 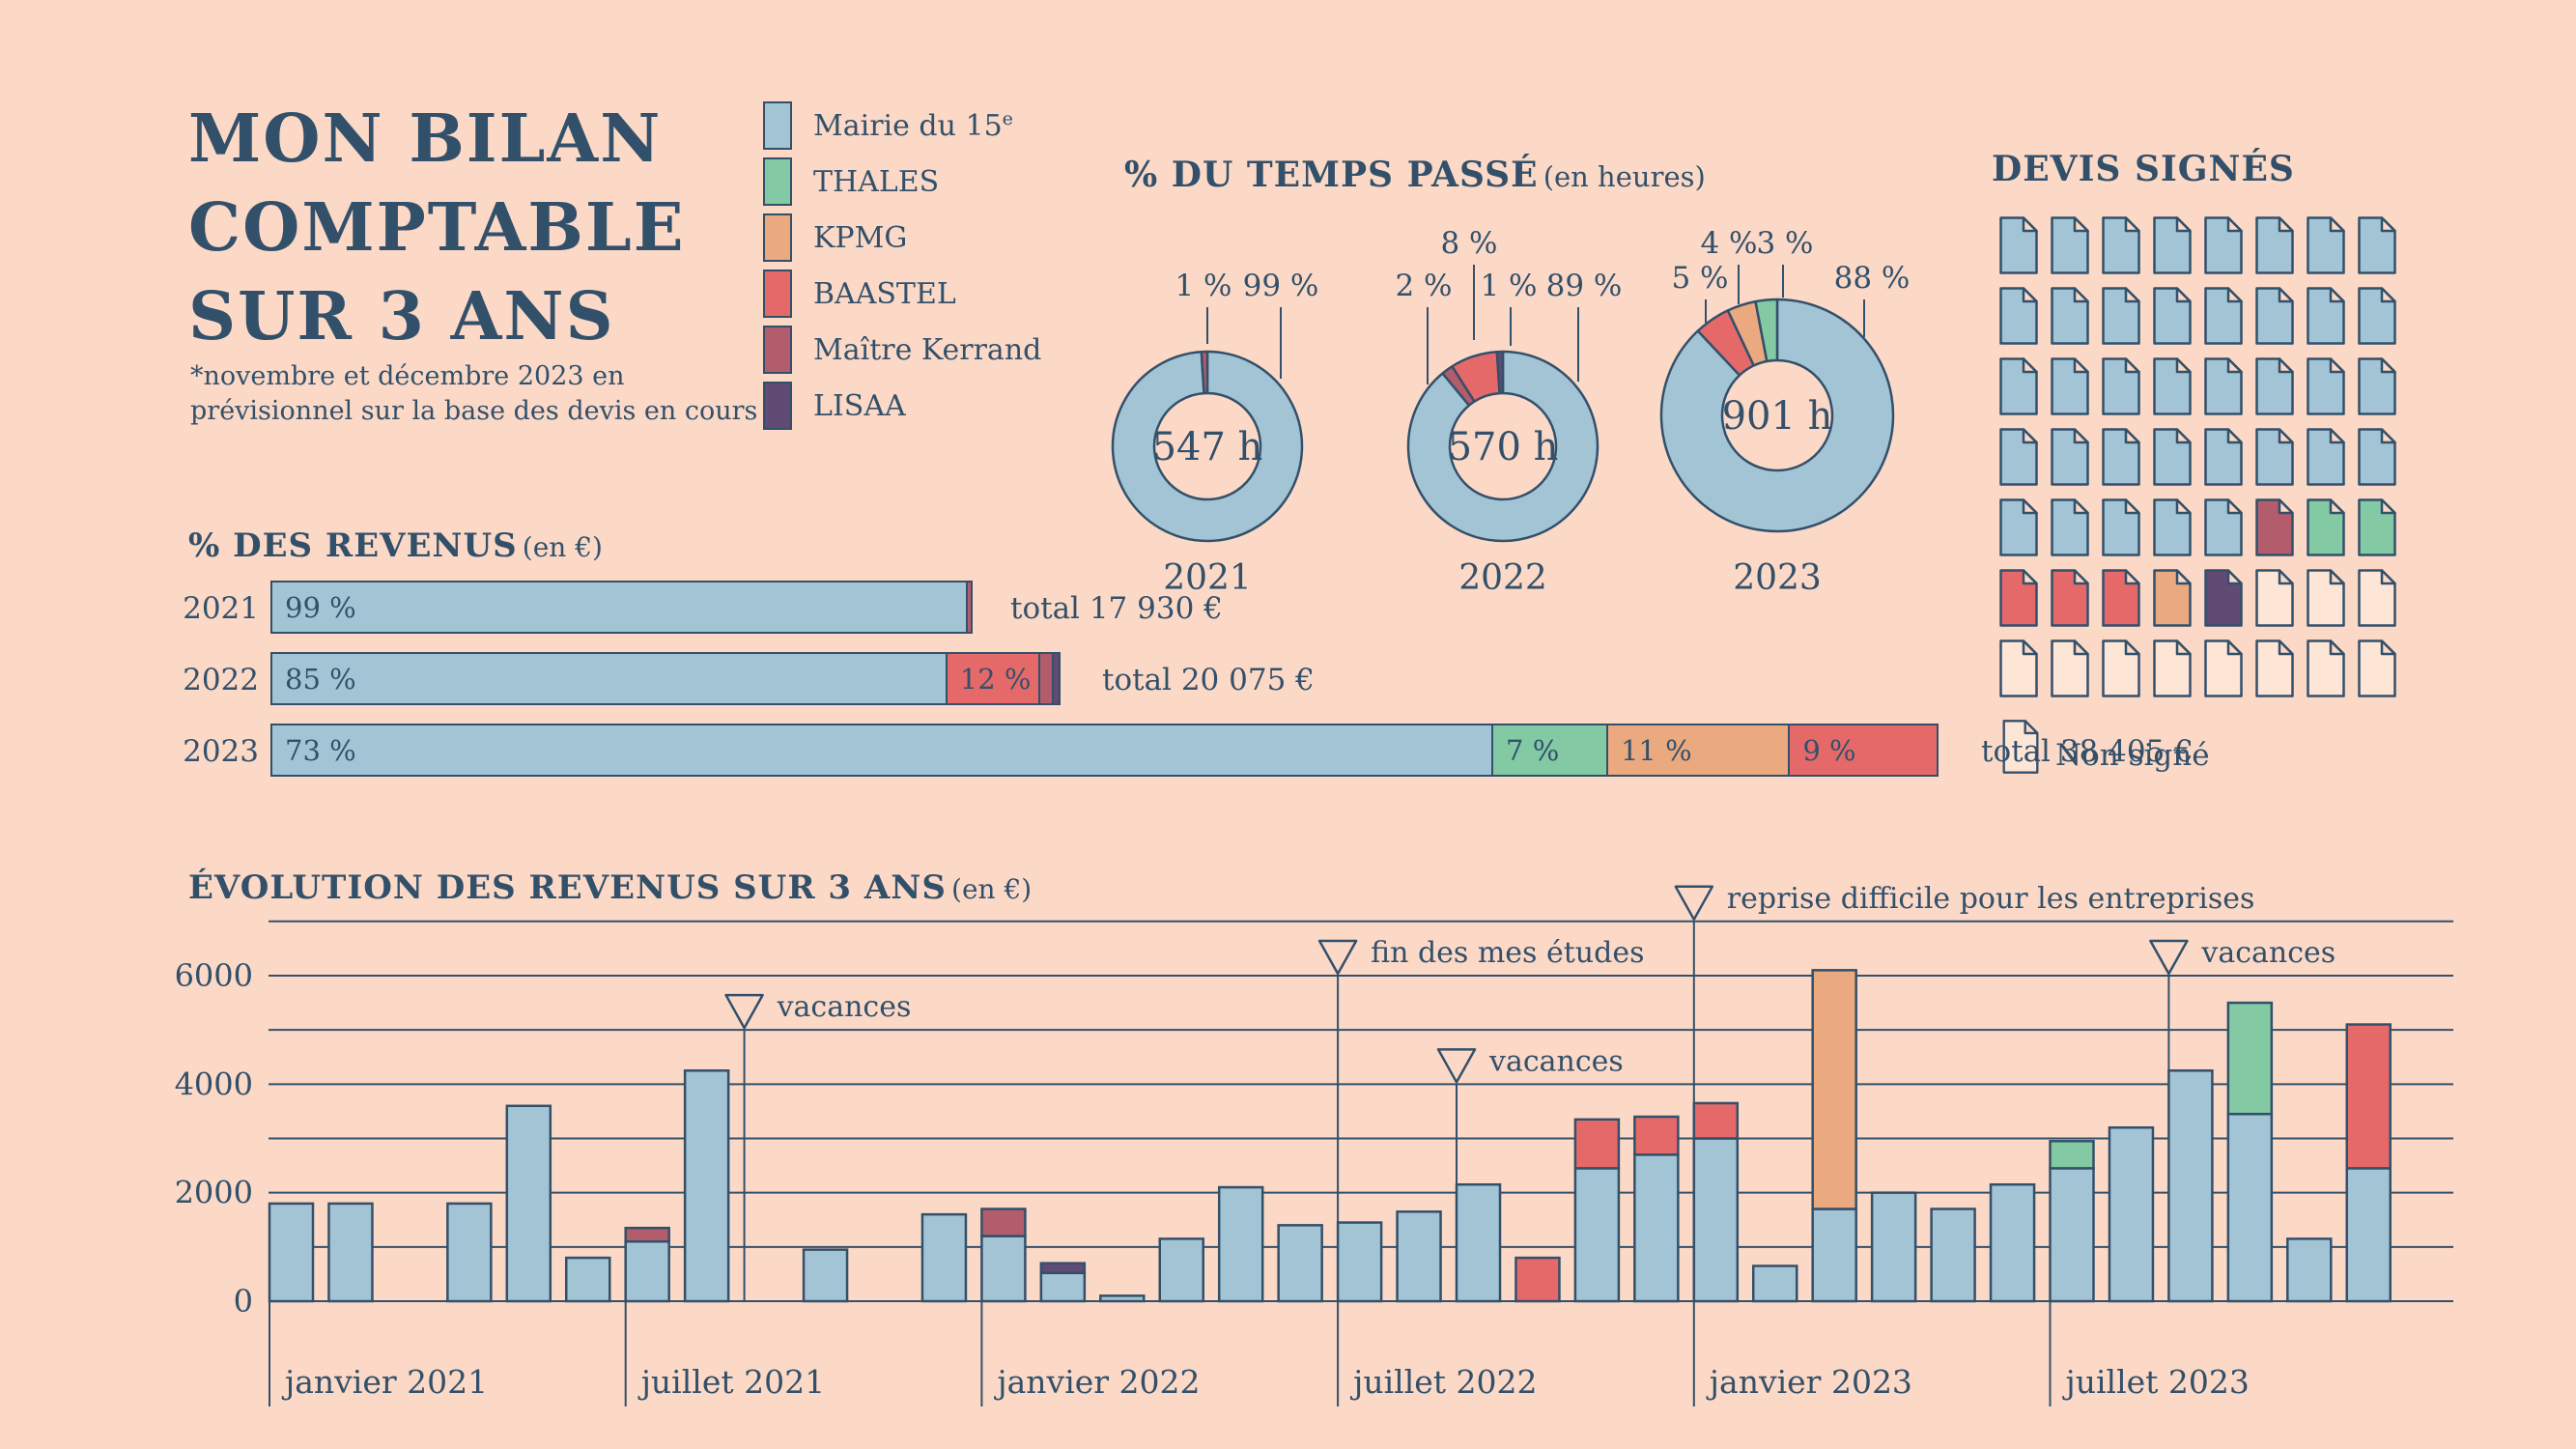 What do you see at coordinates (1281, 286) in the screenshot?
I see `donut-percent-label-2021: 99 %` at bounding box center [1281, 286].